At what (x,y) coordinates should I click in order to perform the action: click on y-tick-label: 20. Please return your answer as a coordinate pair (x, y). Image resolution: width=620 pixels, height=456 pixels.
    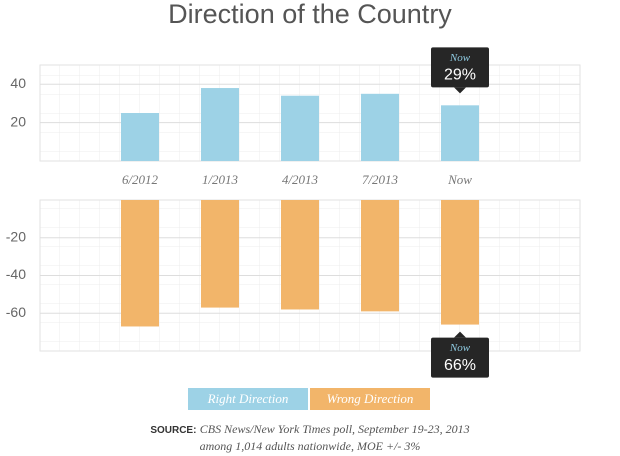
    Looking at the image, I should click on (18, 121).